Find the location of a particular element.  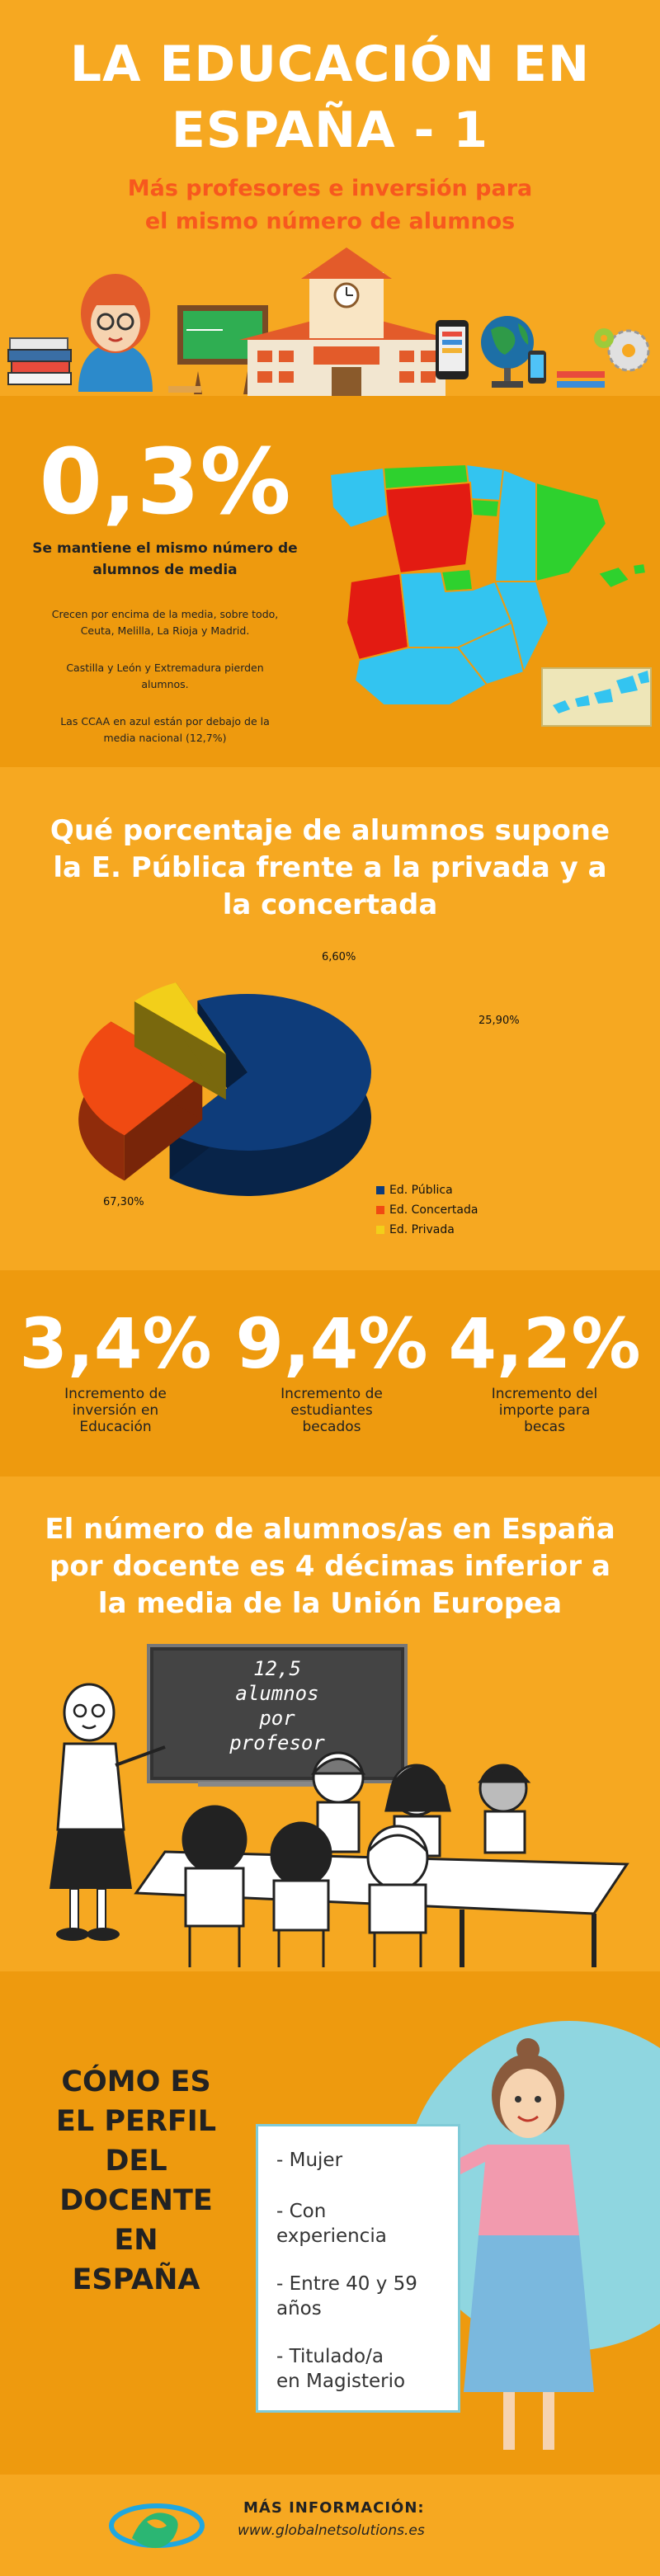

stat-label-inversion-l3: Educación is located at coordinates (115, 1427).